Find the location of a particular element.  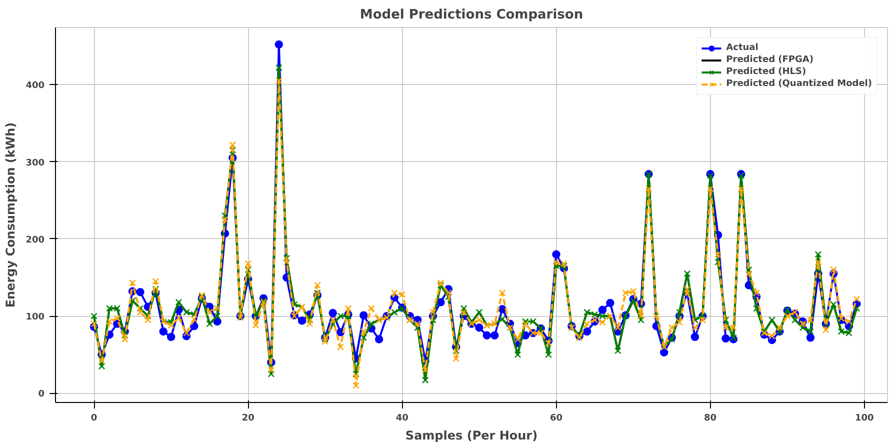

y-tick-label: 100 is located at coordinates (35, 317).